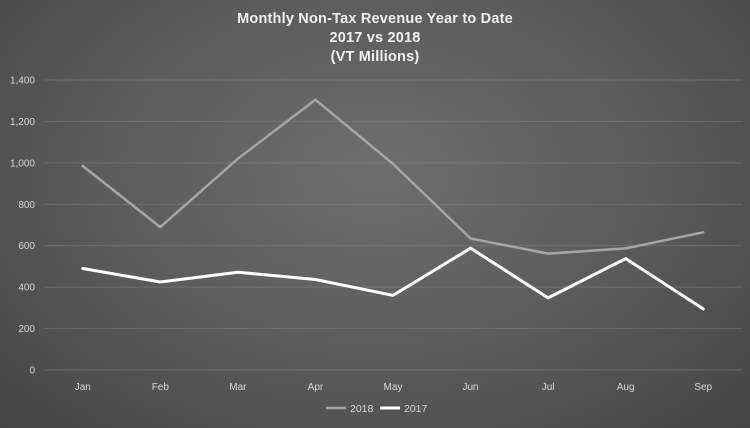 This screenshot has width=750, height=428. Describe the element at coordinates (316, 387) in the screenshot. I see `x-tick-label: Apr` at that location.